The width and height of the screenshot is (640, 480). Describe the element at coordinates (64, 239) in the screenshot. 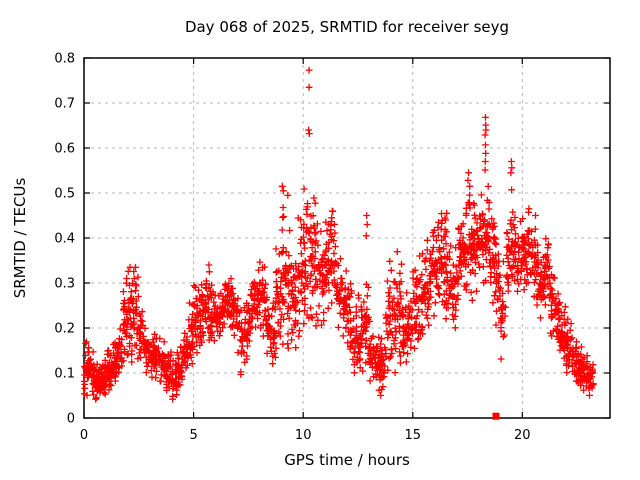

I see `y-tick-label: 0.4` at that location.